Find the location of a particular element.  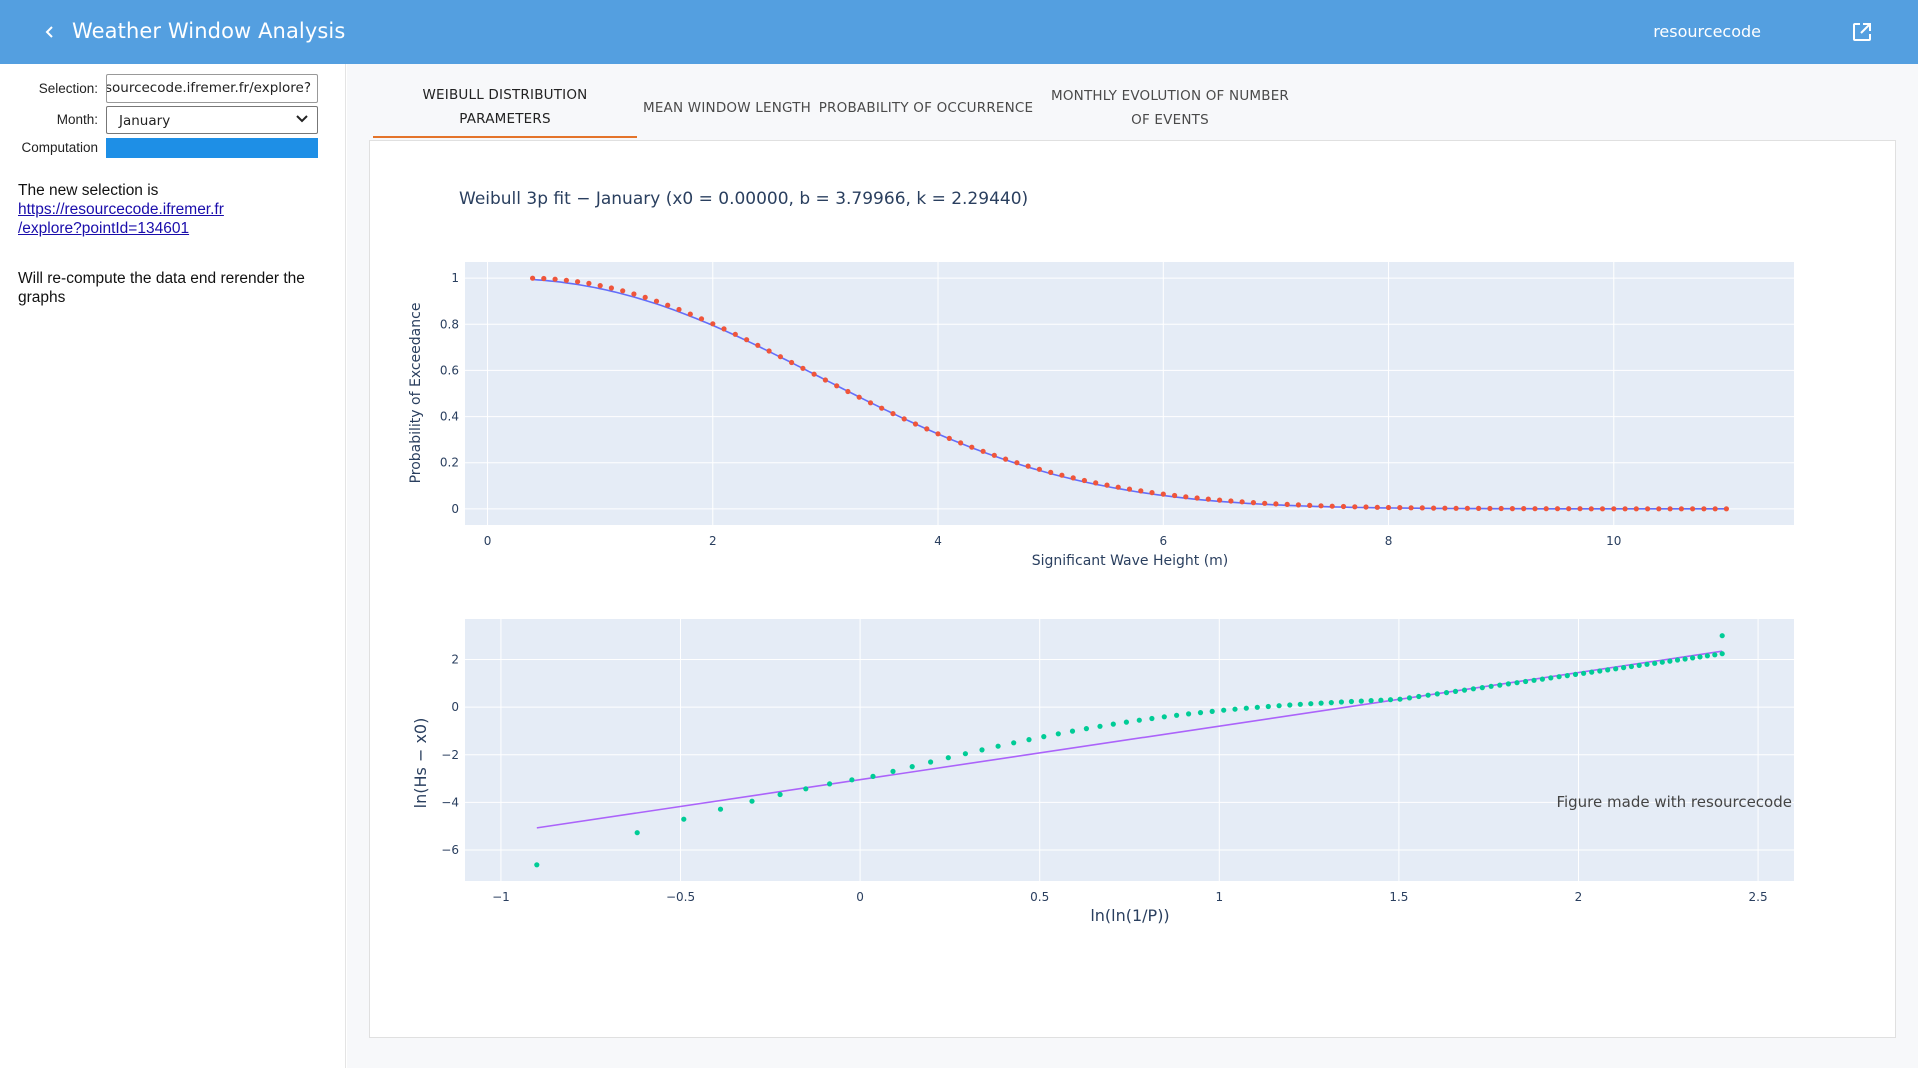

tab-label-line-2: OF EVENTS is located at coordinates (1170, 120).